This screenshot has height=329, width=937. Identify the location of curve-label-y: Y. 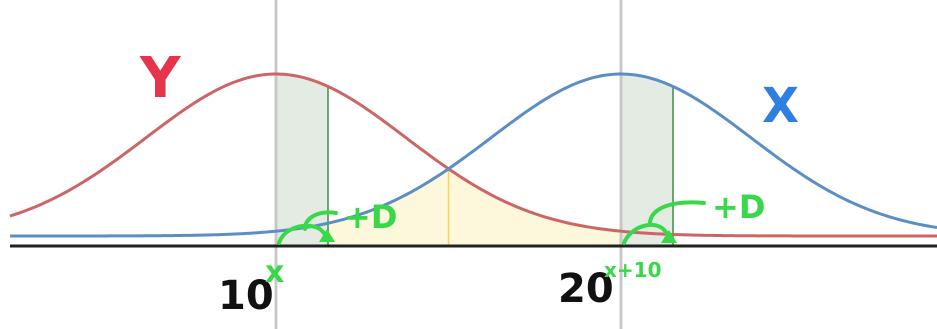
(160, 78).